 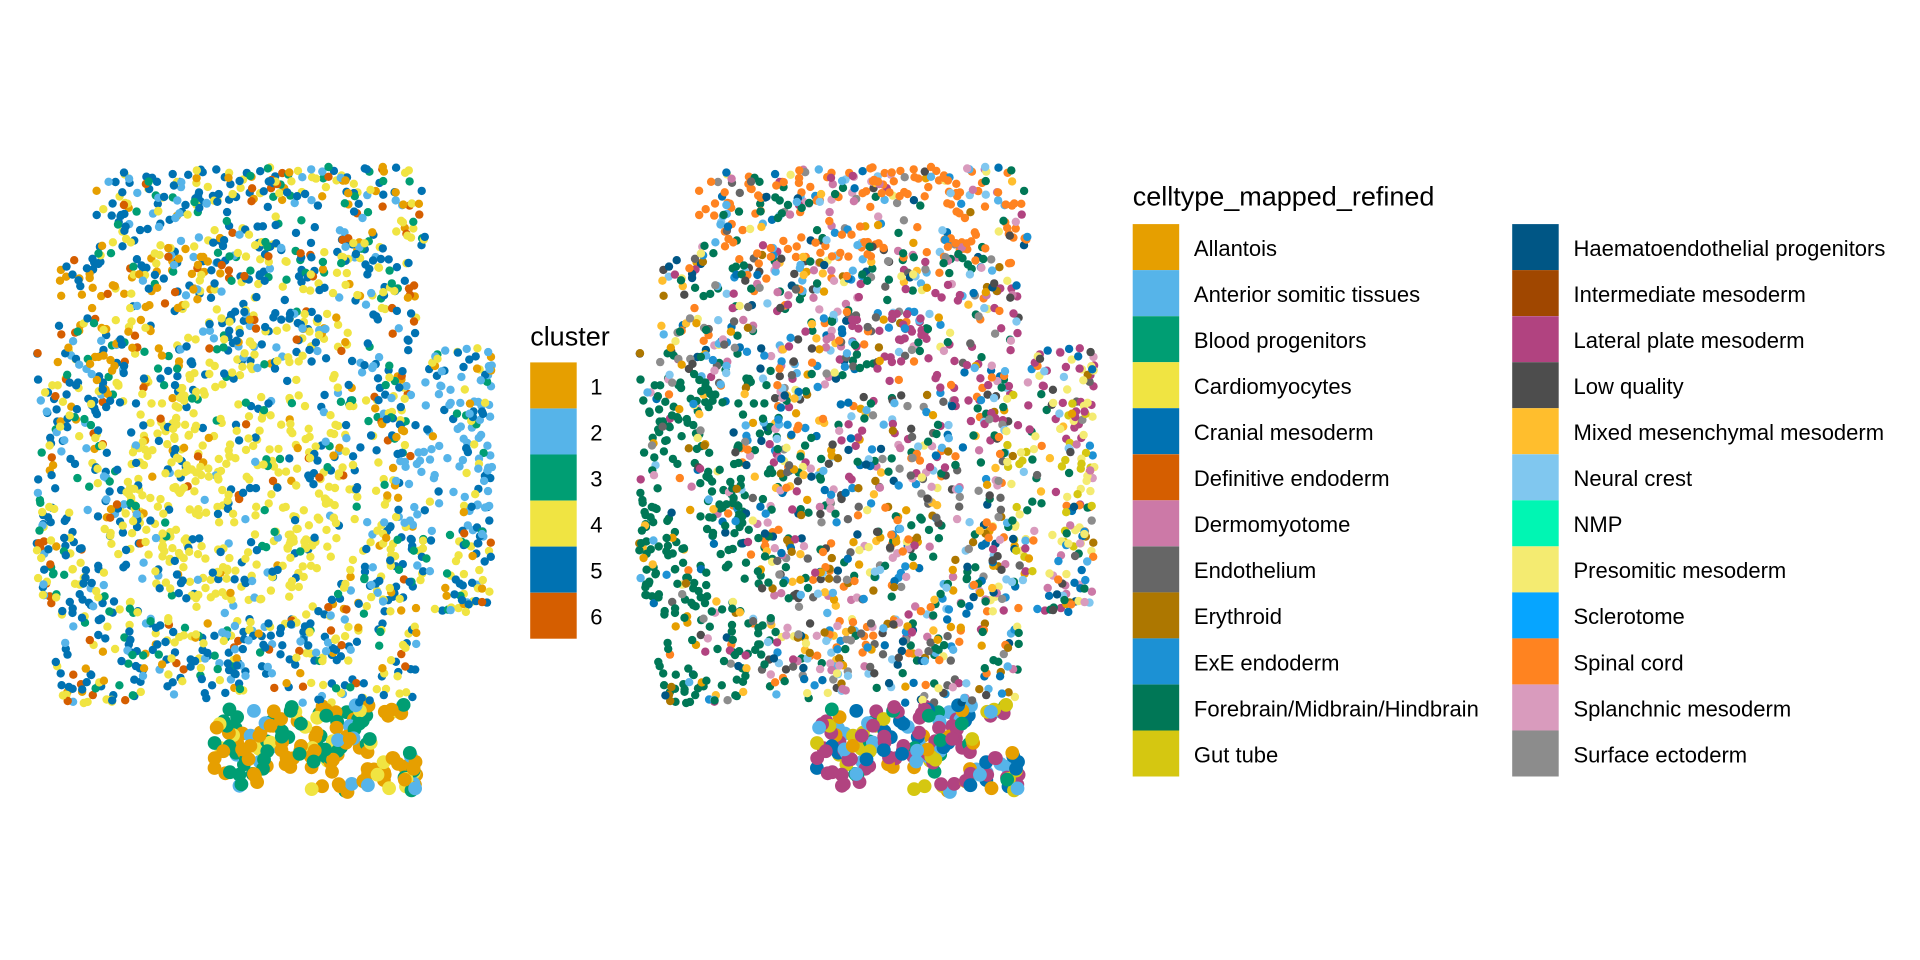 I want to click on celltype-legend-swatch, so click(x=1535, y=385).